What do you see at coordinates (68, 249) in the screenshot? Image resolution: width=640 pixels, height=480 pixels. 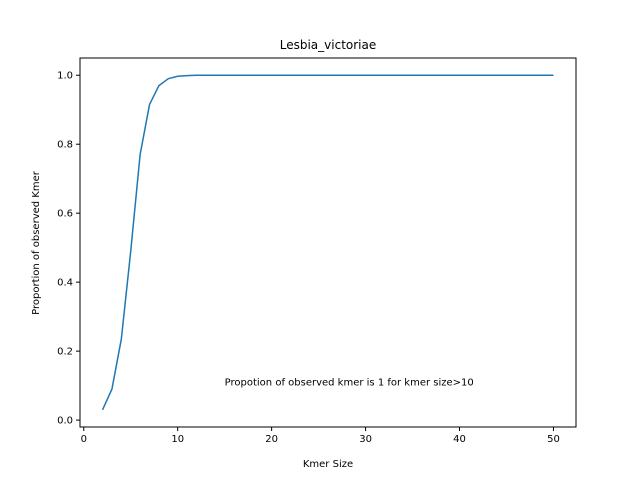 I see `y-axis-ticks: 0.0 0.2 0.4 0.6 0.8 1.0` at bounding box center [68, 249].